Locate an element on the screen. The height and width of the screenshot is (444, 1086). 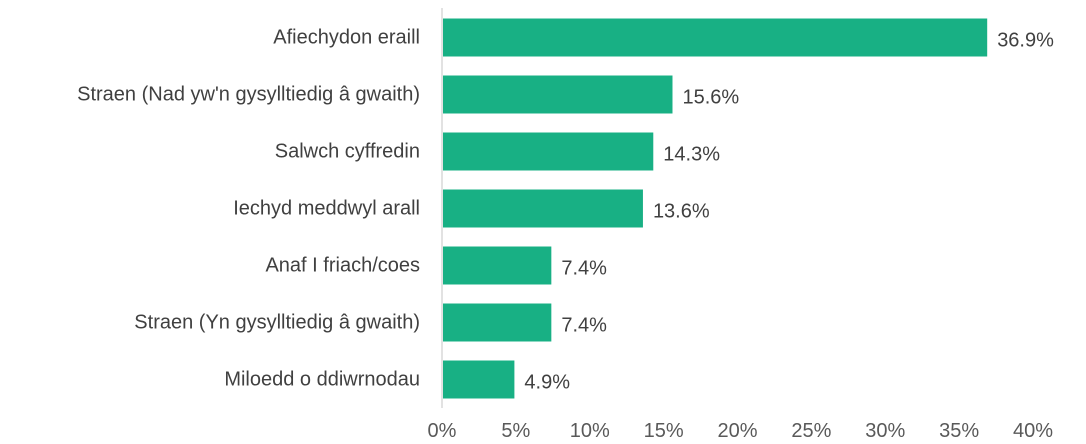
x-axis-tick-labels: 0% 5% 10% 15% 20% 25% 30% 35% 40% is located at coordinates (741, 431).